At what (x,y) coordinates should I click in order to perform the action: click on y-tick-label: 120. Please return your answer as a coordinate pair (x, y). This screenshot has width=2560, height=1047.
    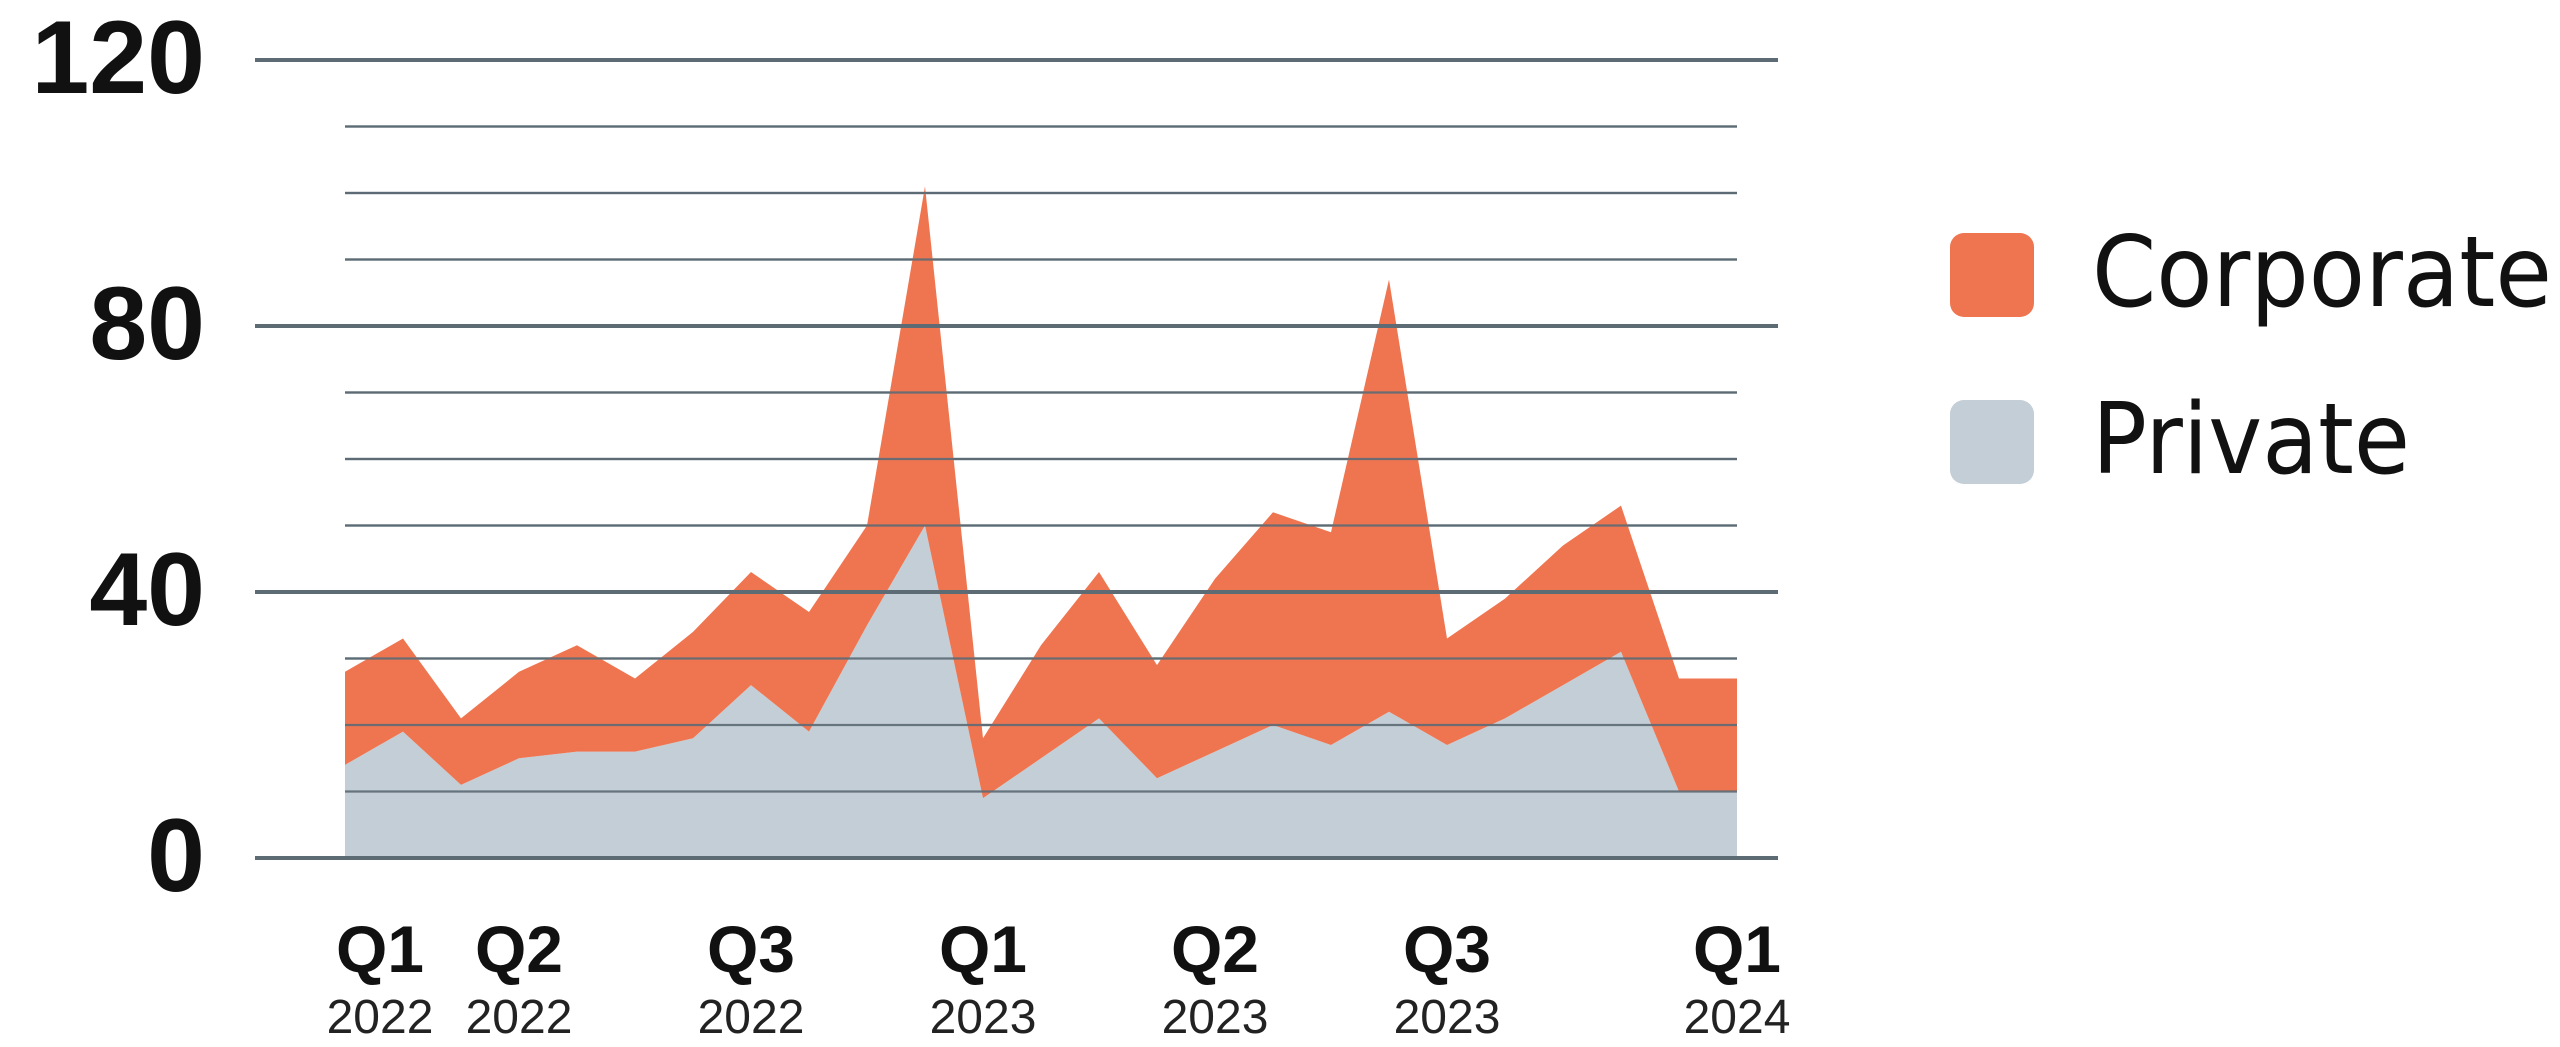
    Looking at the image, I should click on (118, 58).